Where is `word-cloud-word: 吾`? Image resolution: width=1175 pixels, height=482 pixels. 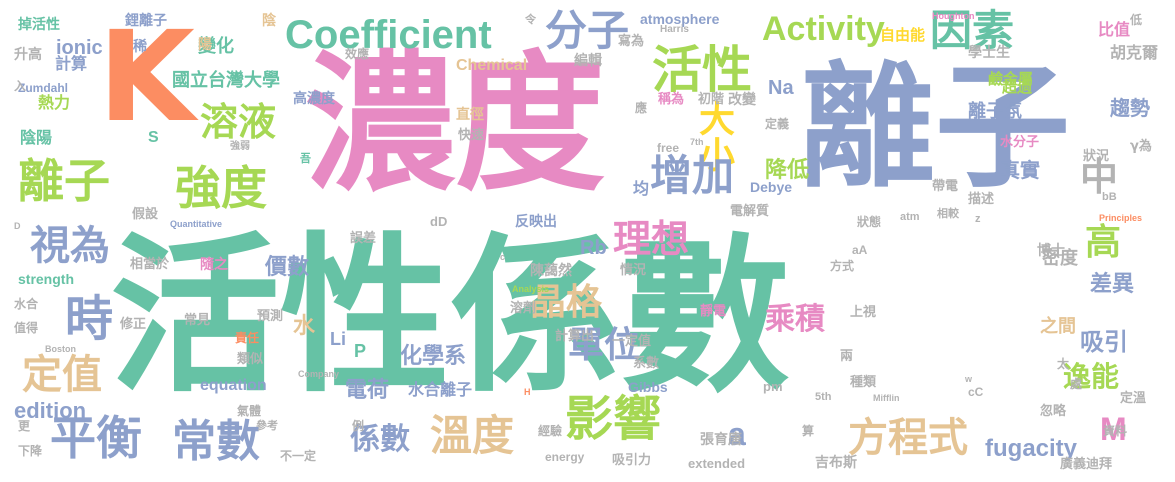 word-cloud-word: 吾 is located at coordinates (305, 158).